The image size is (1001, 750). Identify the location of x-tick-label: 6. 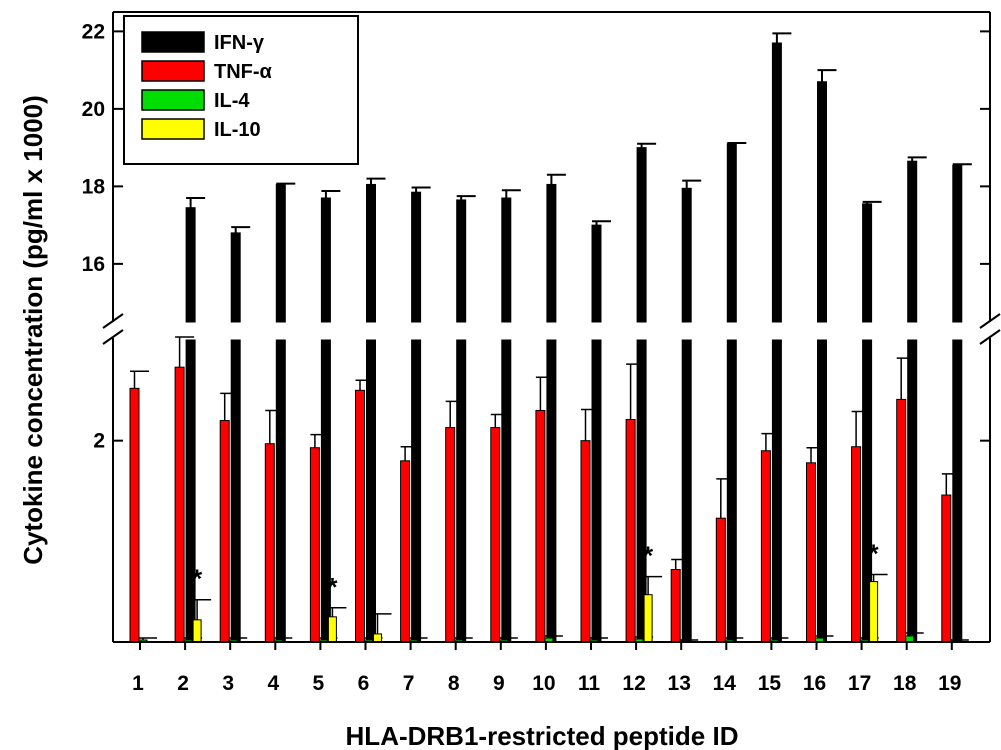
(364, 683).